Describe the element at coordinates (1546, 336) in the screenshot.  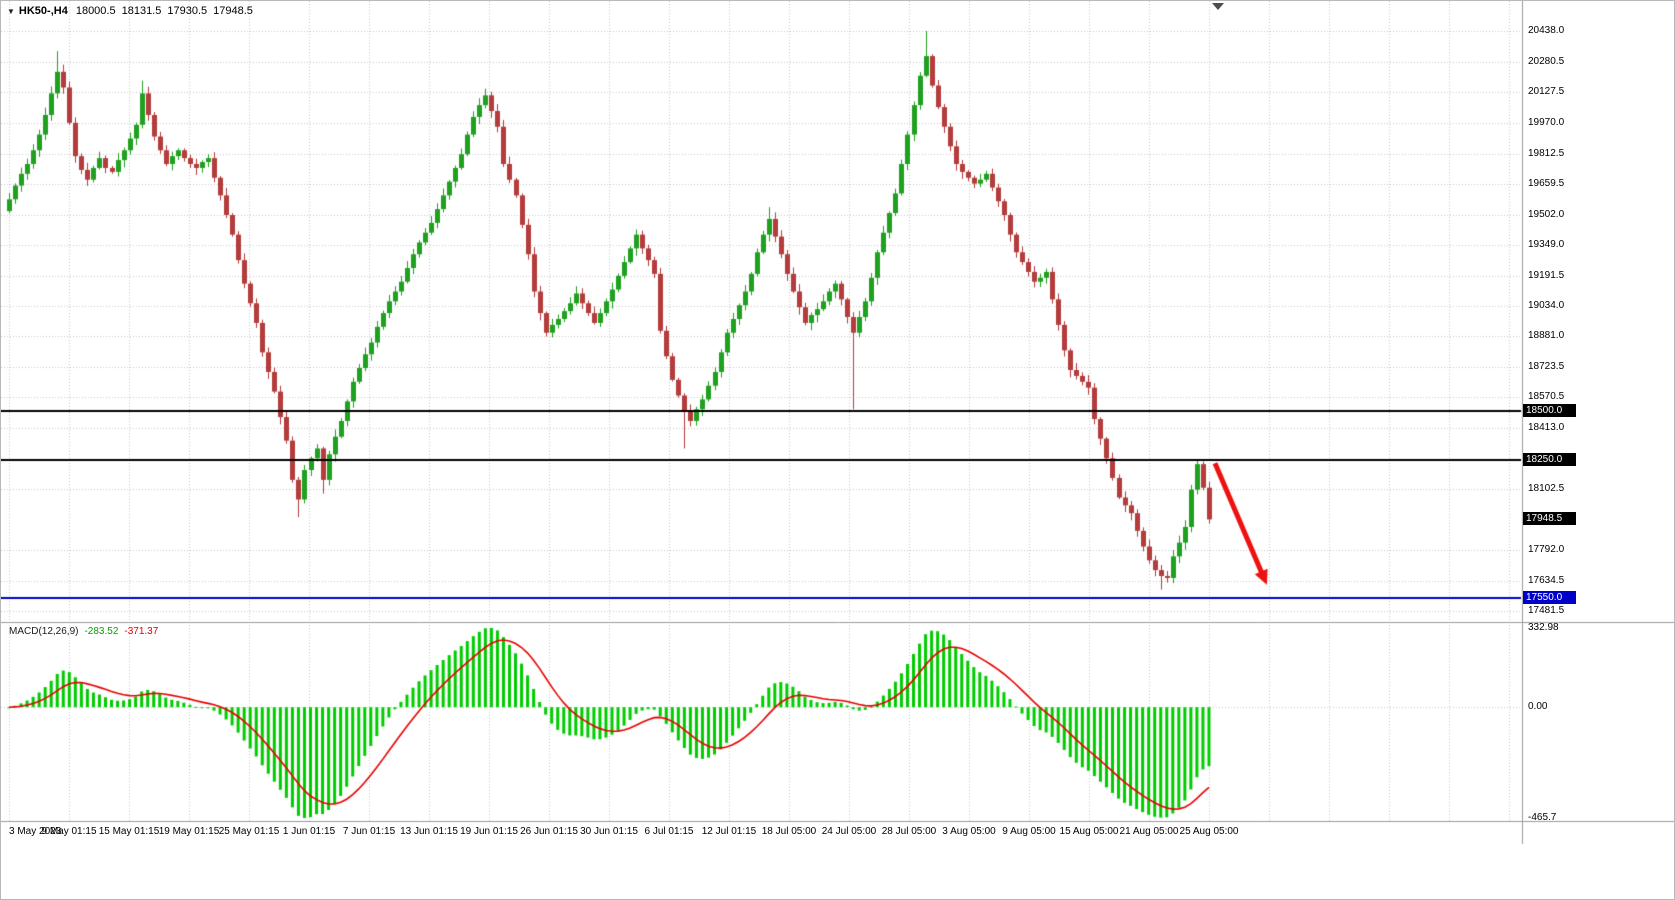
I see `price-axis-tick: 18881.0` at that location.